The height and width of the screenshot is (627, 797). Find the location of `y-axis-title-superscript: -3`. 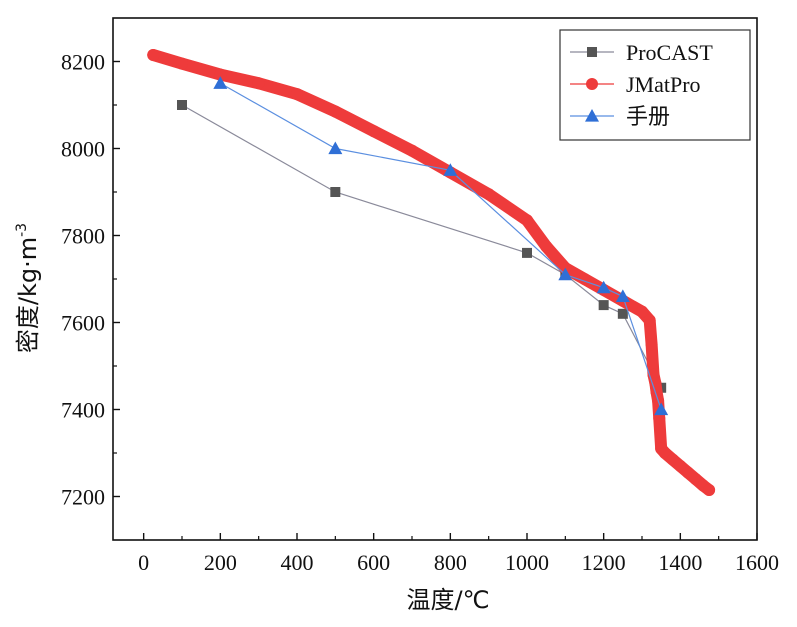

y-axis-title-superscript: -3 is located at coordinates (22, 230).